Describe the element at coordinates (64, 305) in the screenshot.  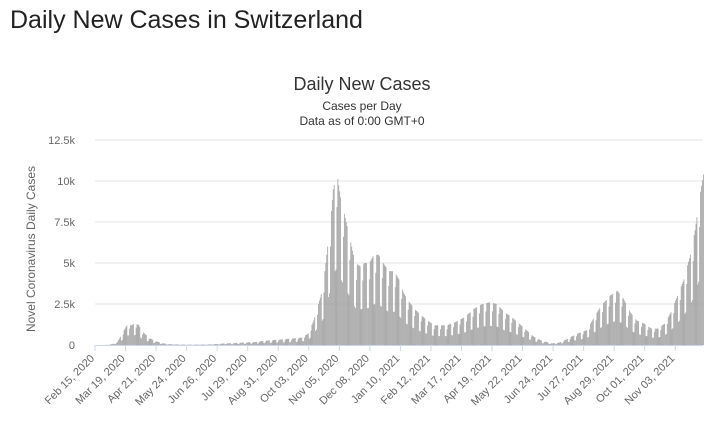
I see `y-tick-label: 2.5k` at that location.